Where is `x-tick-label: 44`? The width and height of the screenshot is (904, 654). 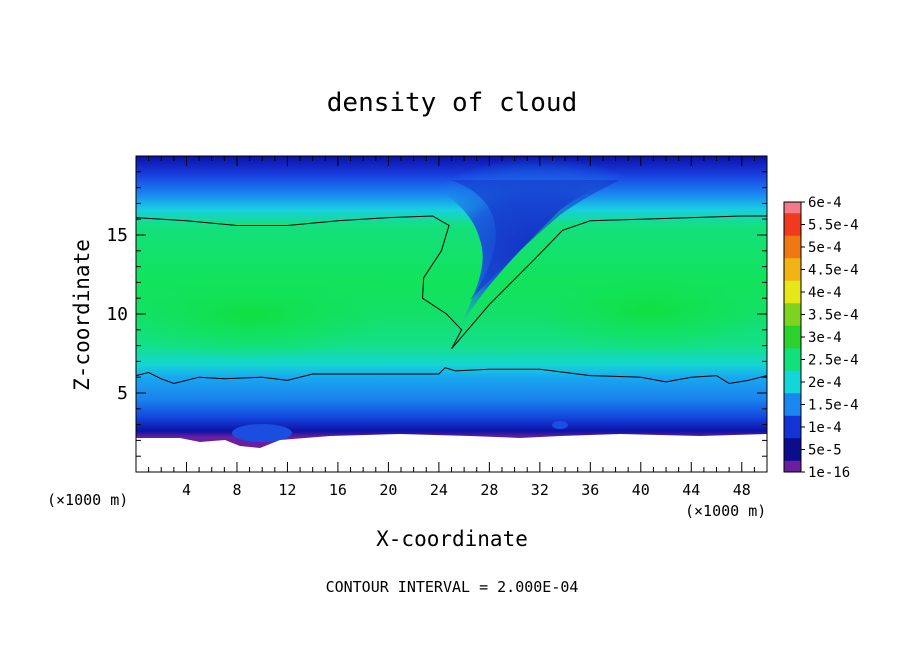 x-tick-label: 44 is located at coordinates (691, 490).